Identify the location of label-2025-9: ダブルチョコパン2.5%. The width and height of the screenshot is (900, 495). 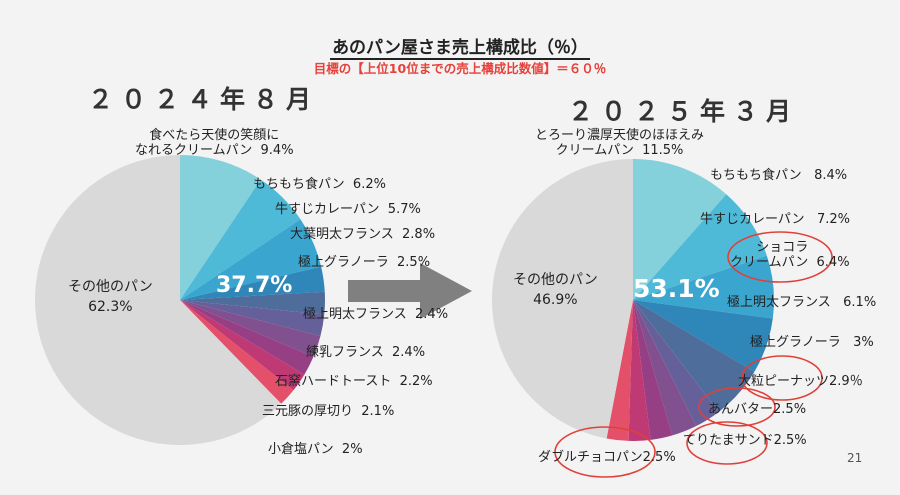
(607, 457).